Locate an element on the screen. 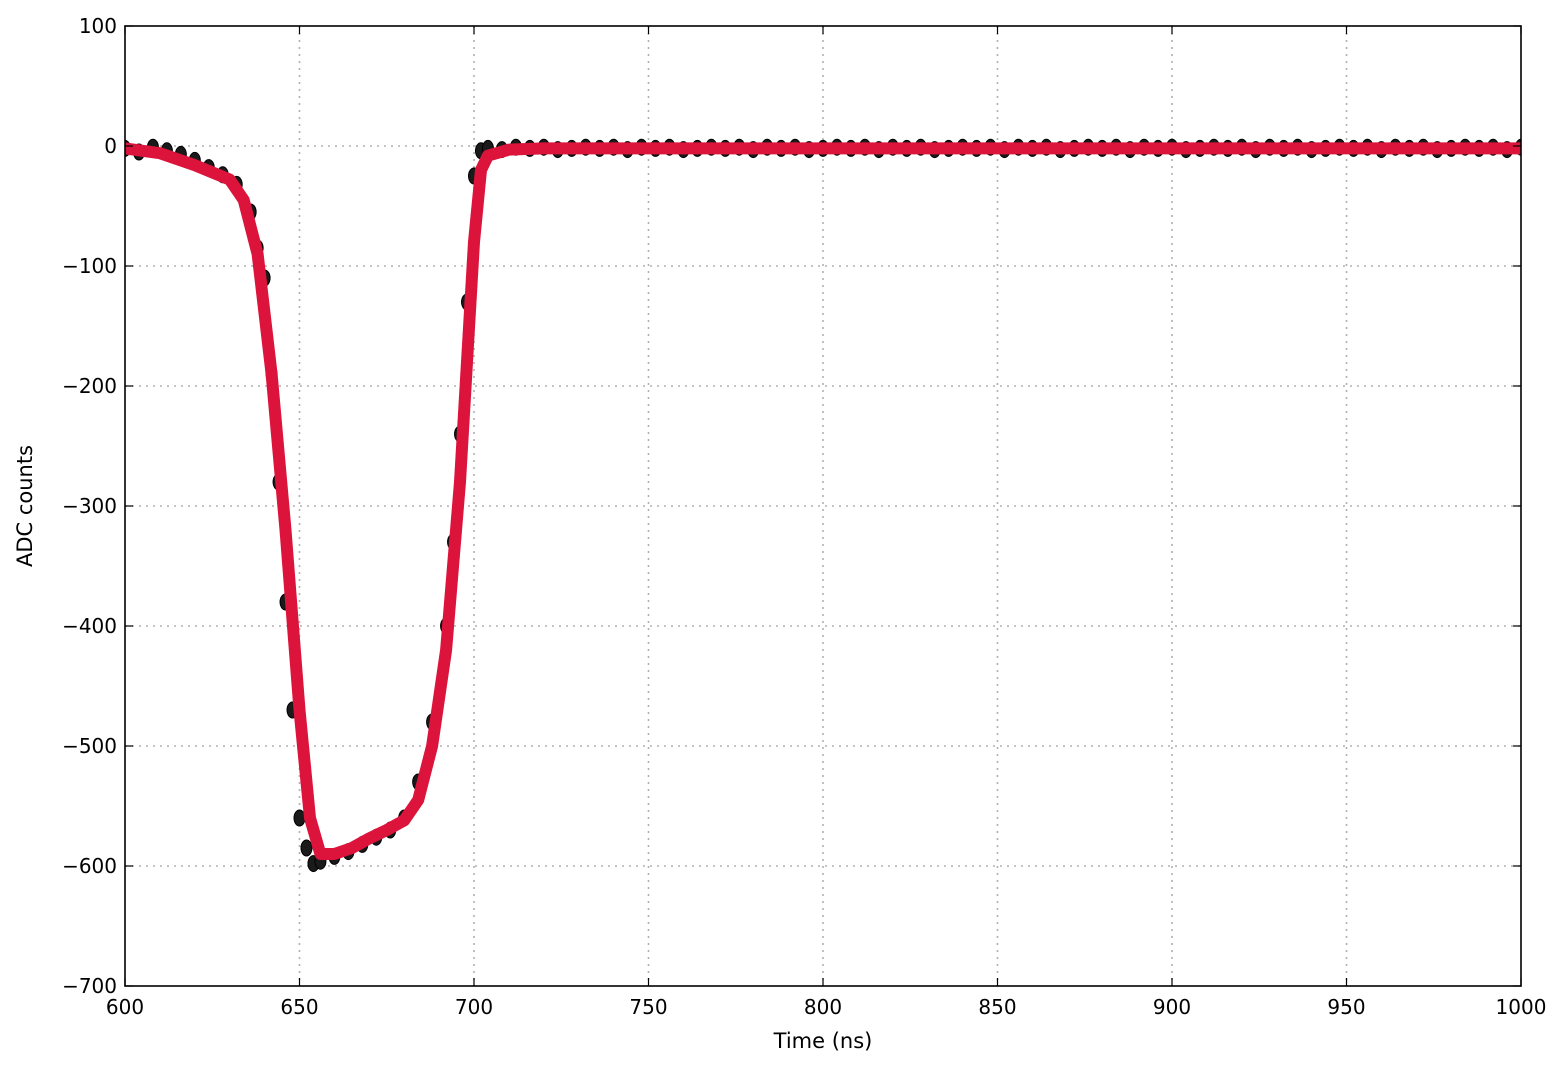 The height and width of the screenshot is (1068, 1568). y-axis-label: ADC counts is located at coordinates (25, 506).